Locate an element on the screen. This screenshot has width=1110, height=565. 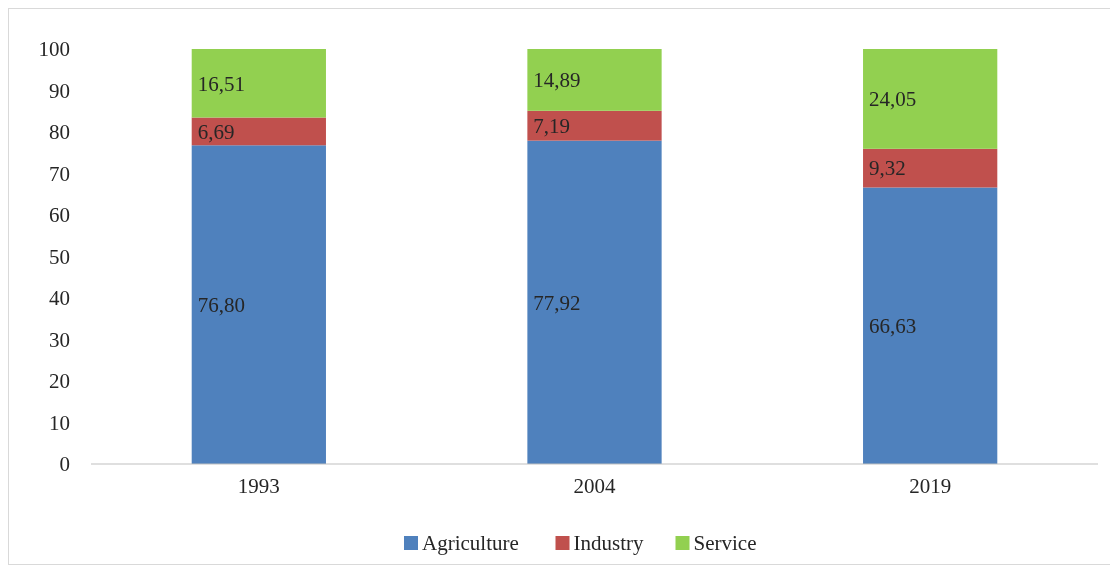
x-tick-label: 2019 is located at coordinates (930, 486).